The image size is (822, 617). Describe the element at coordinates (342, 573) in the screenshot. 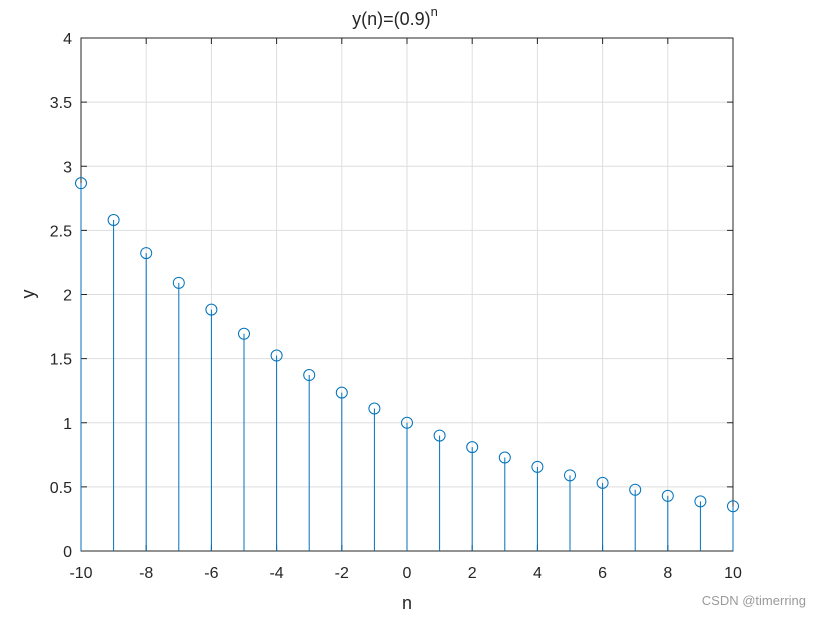

I see `x-tick-label: -2` at that location.